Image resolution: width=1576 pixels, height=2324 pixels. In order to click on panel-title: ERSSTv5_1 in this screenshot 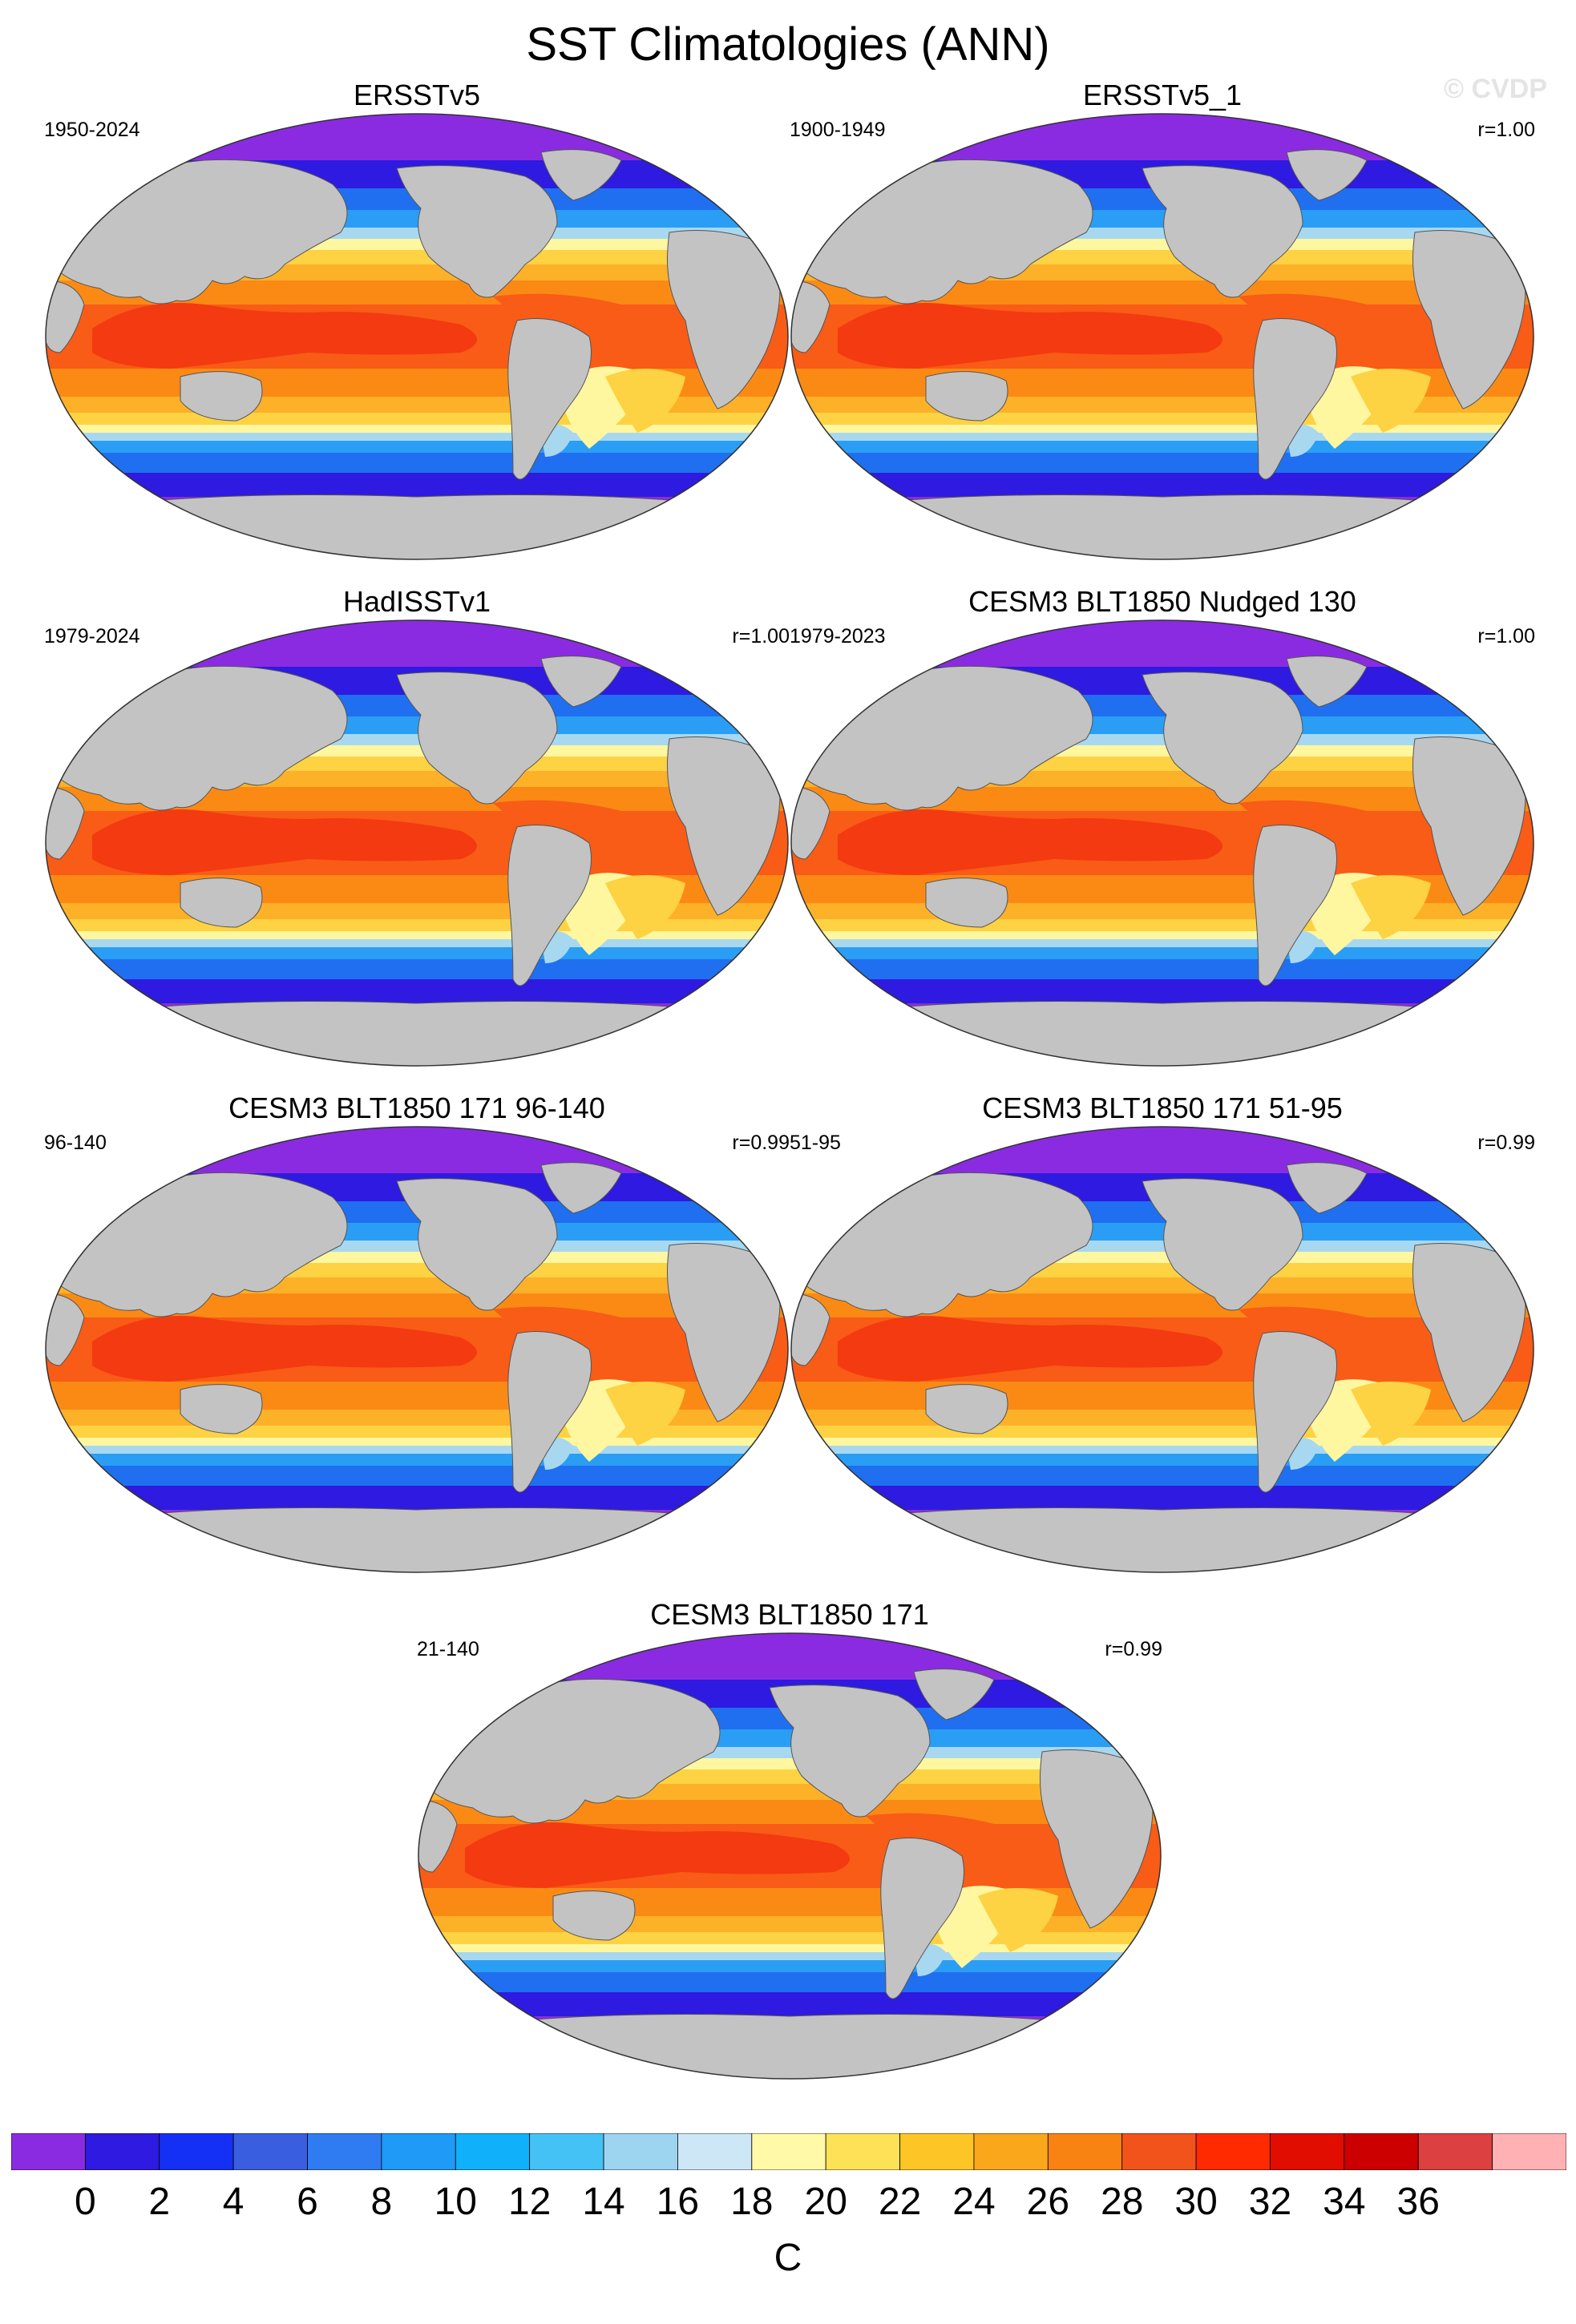, I will do `click(1162, 95)`.